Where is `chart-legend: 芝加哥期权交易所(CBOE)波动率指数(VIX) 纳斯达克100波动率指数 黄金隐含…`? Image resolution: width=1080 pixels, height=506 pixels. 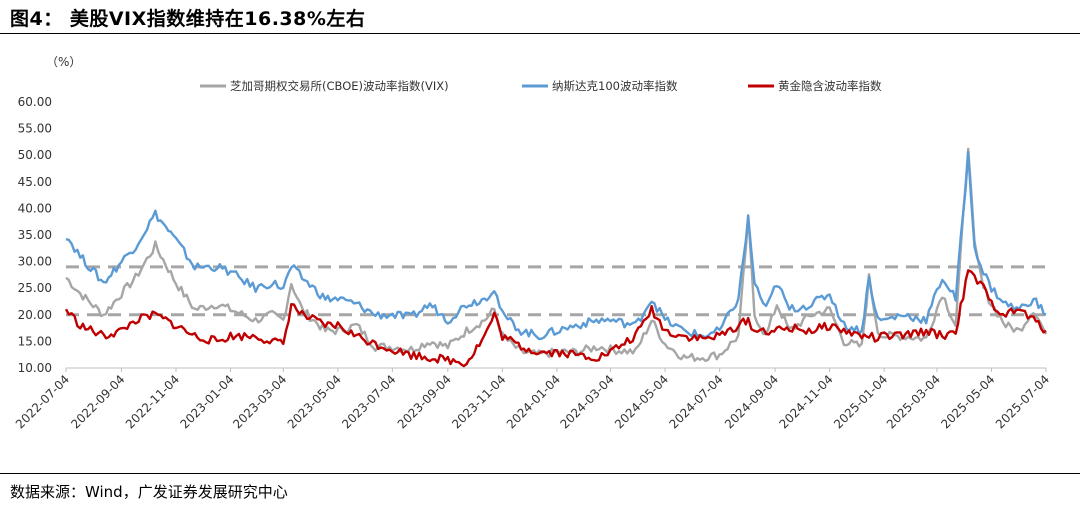 chart-legend: 芝加哥期权交易所(CBOE)波动率指数(VIX) 纳斯达克100波动率指数 黄金隐含… is located at coordinates (541, 86).